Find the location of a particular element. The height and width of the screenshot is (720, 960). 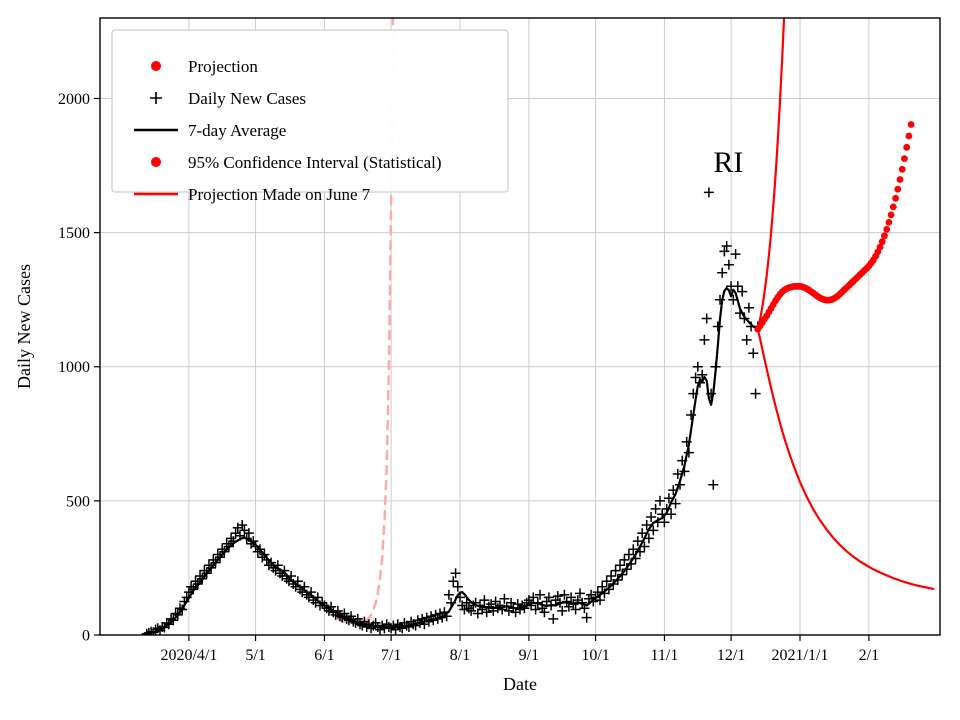

x-tick-label: 2021/1/1 is located at coordinates (800, 655).